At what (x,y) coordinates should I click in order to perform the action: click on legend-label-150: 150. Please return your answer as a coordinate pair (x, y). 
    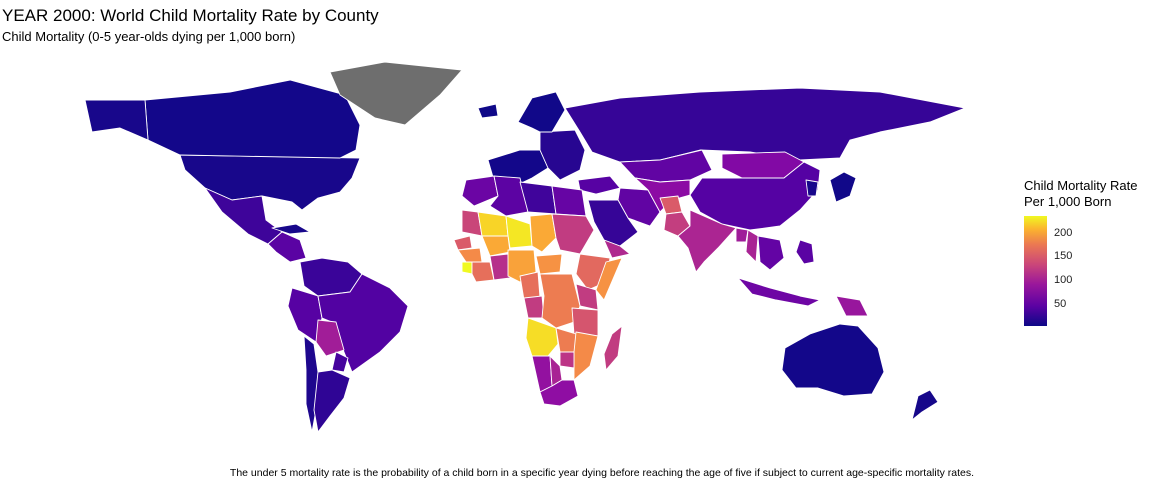
    Looking at the image, I should click on (1063, 256).